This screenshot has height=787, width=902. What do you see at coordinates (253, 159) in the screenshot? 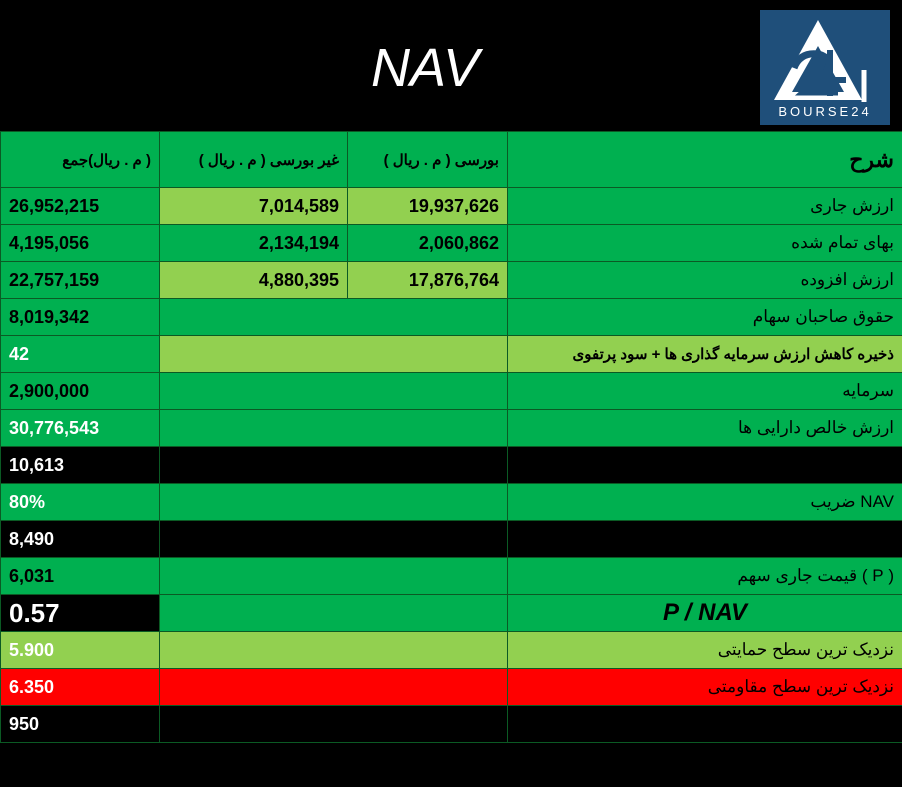
I see `column-header-non-bourse: غیر بورسی ( م . ریال )` at bounding box center [253, 159].